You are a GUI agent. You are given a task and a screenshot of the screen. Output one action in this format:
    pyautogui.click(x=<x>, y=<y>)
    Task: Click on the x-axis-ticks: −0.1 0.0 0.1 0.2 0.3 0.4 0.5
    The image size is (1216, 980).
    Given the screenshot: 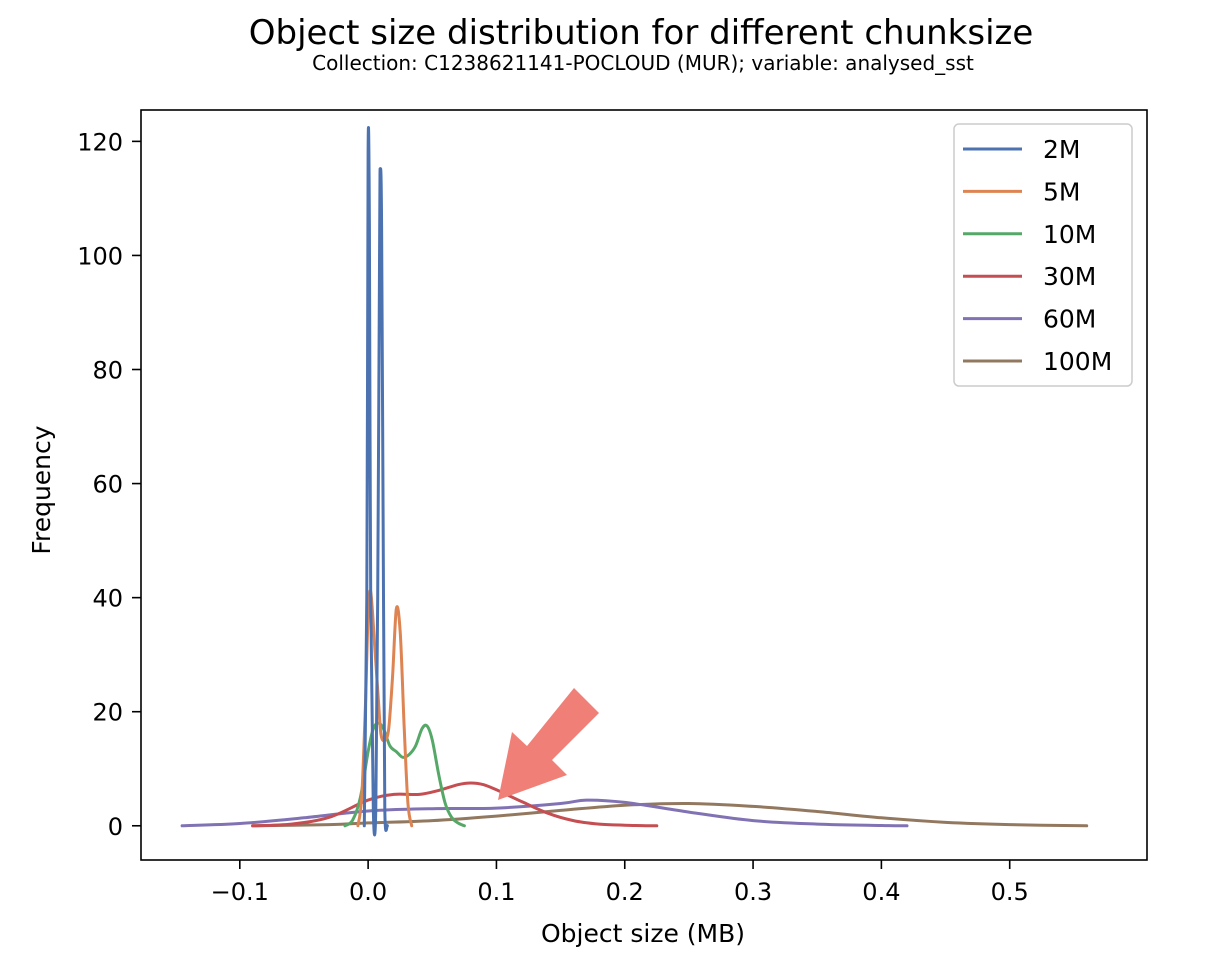 What is the action you would take?
    pyautogui.click(x=620, y=883)
    